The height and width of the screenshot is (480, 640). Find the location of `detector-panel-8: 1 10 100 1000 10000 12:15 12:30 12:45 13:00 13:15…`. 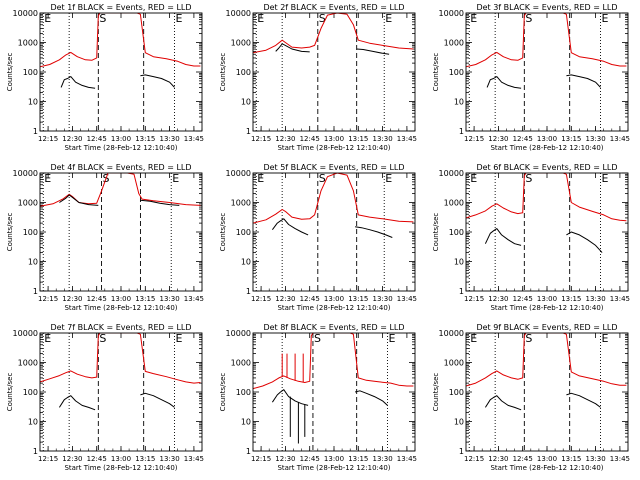

detector-panel-8: 1 10 100 1000 10000 12:15 12:30 12:45 13:00 13:15… is located at coordinates (318, 397).